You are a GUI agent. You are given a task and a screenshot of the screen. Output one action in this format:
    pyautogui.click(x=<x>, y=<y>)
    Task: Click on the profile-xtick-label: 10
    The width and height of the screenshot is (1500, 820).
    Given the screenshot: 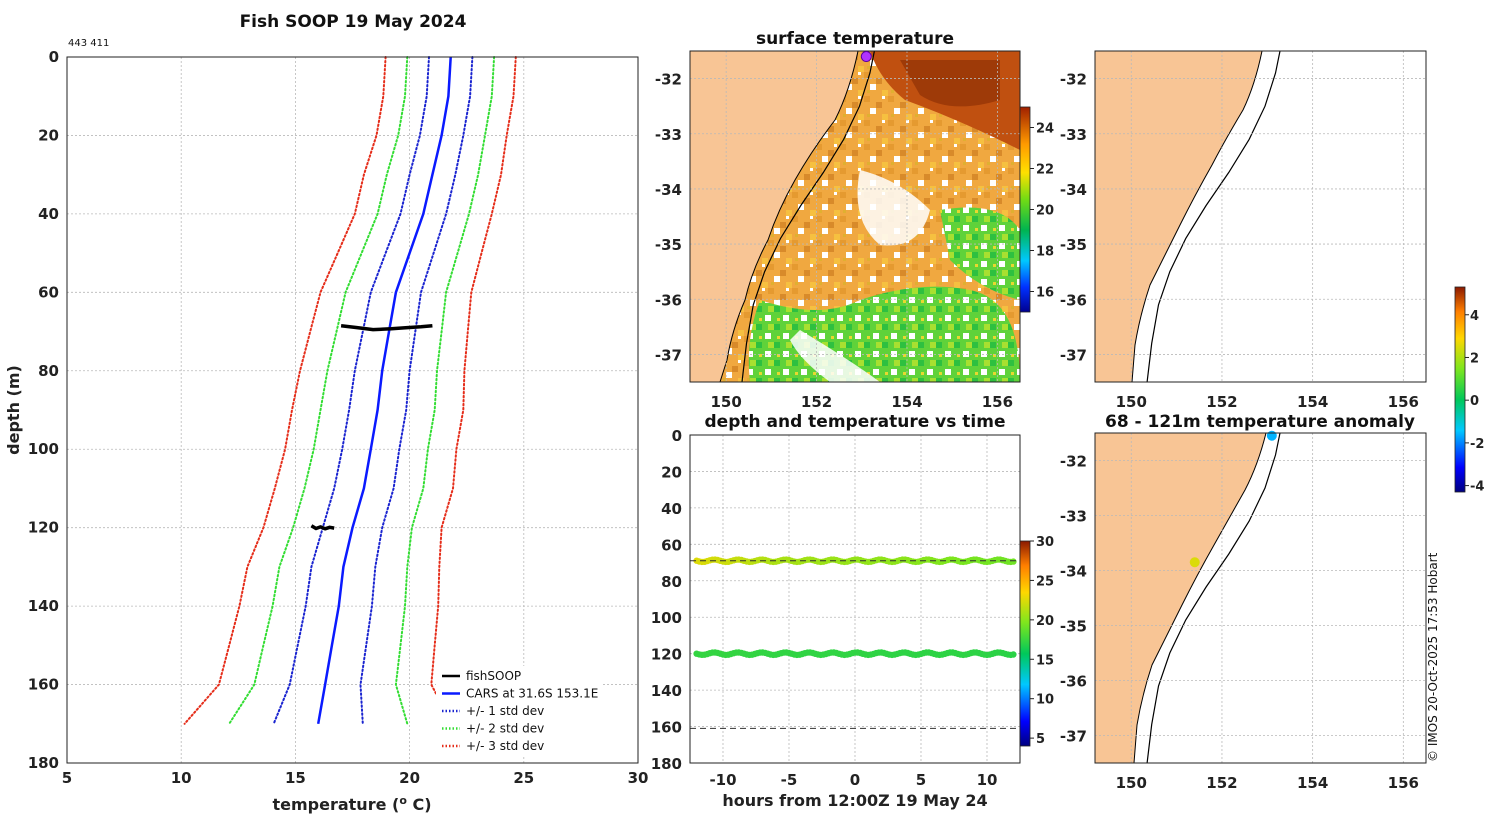 What is the action you would take?
    pyautogui.click(x=181, y=778)
    